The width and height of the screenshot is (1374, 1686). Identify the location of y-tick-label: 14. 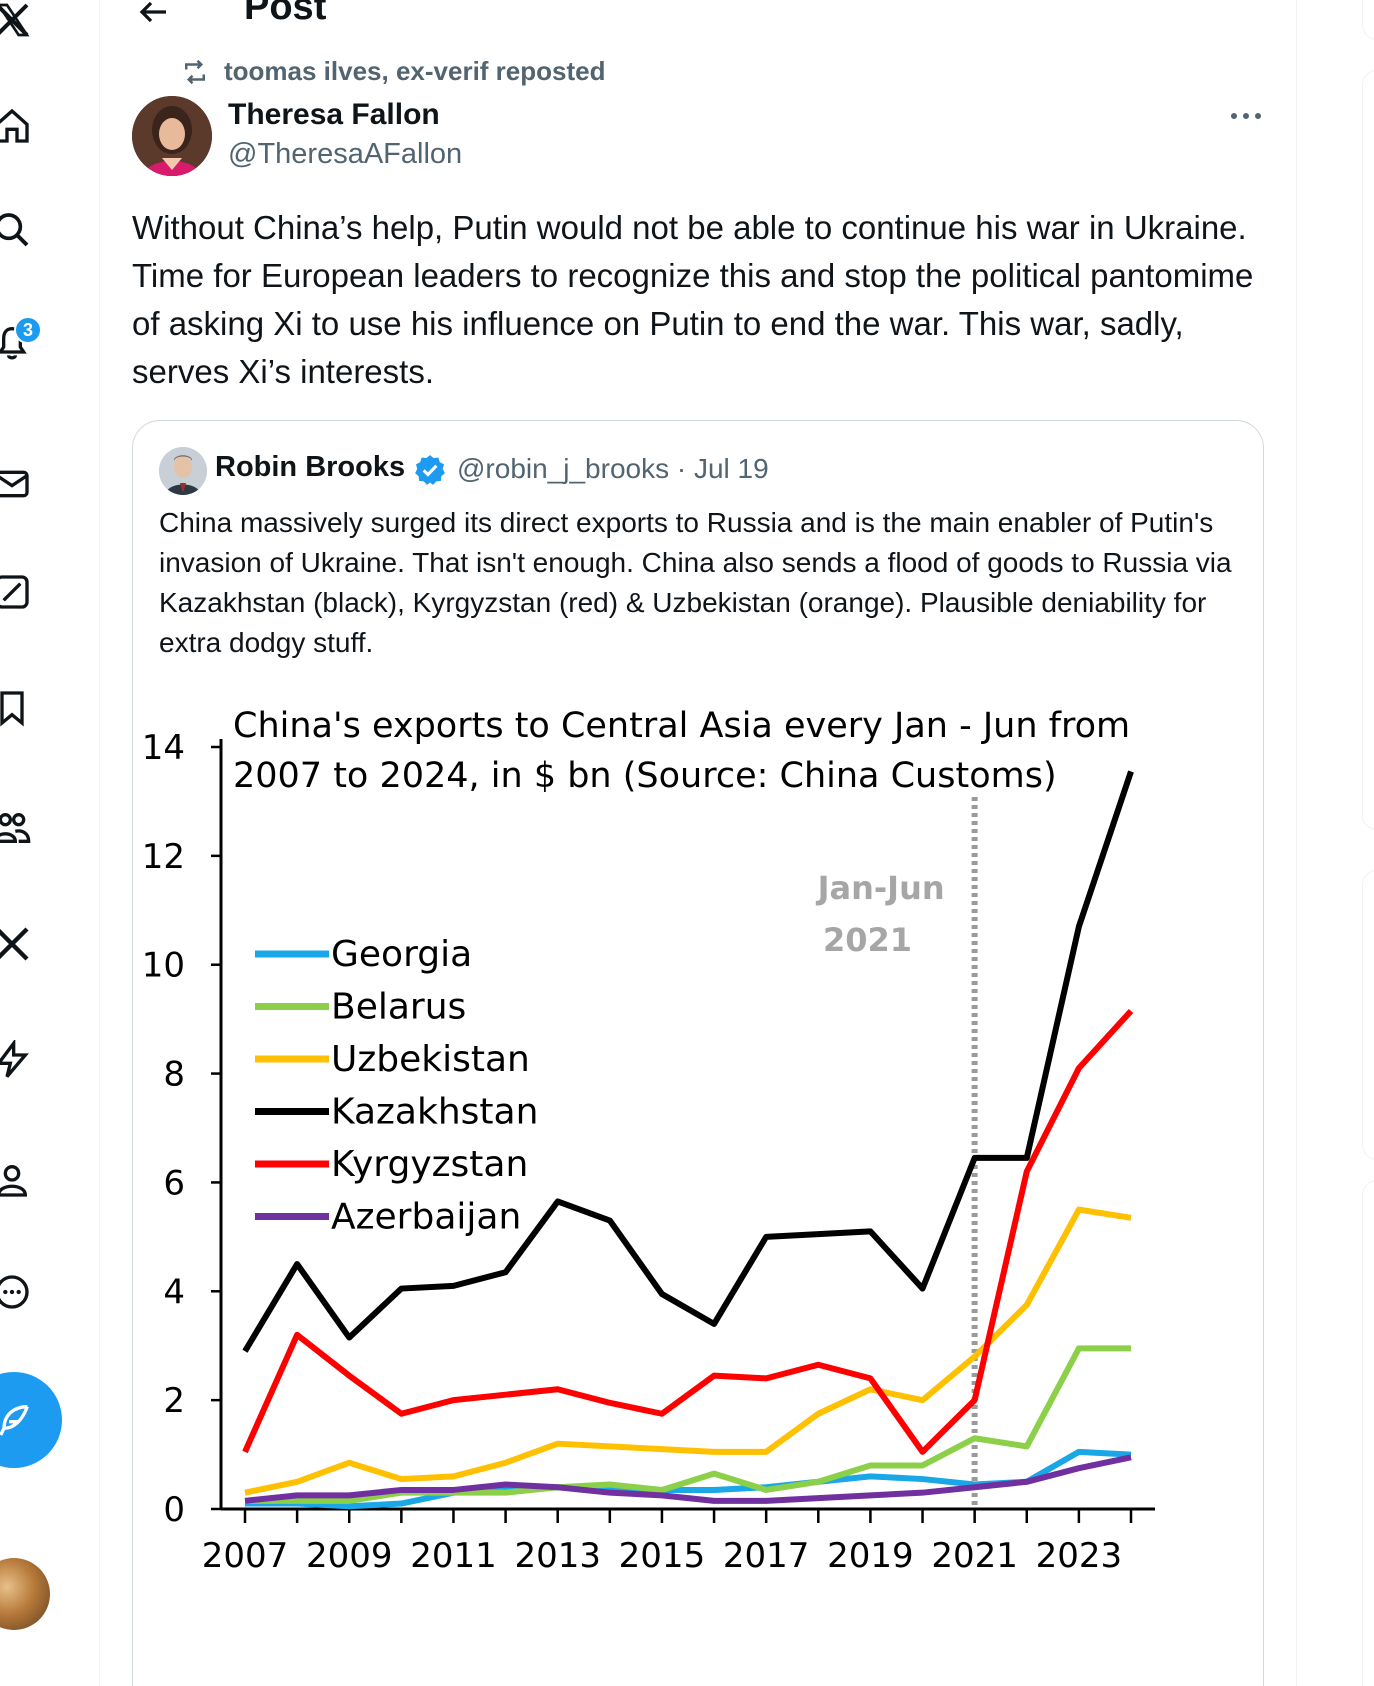
(163, 748).